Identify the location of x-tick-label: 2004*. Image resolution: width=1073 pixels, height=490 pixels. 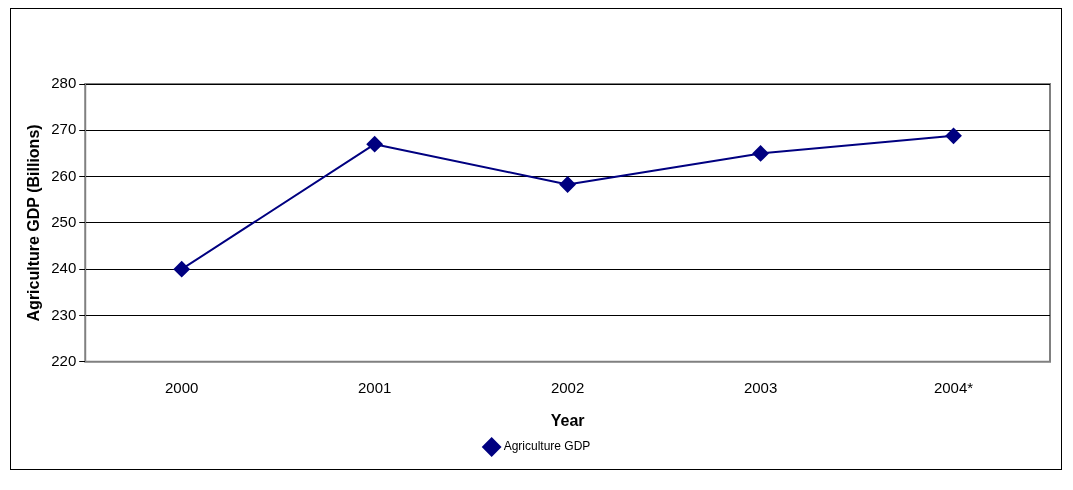
(953, 387).